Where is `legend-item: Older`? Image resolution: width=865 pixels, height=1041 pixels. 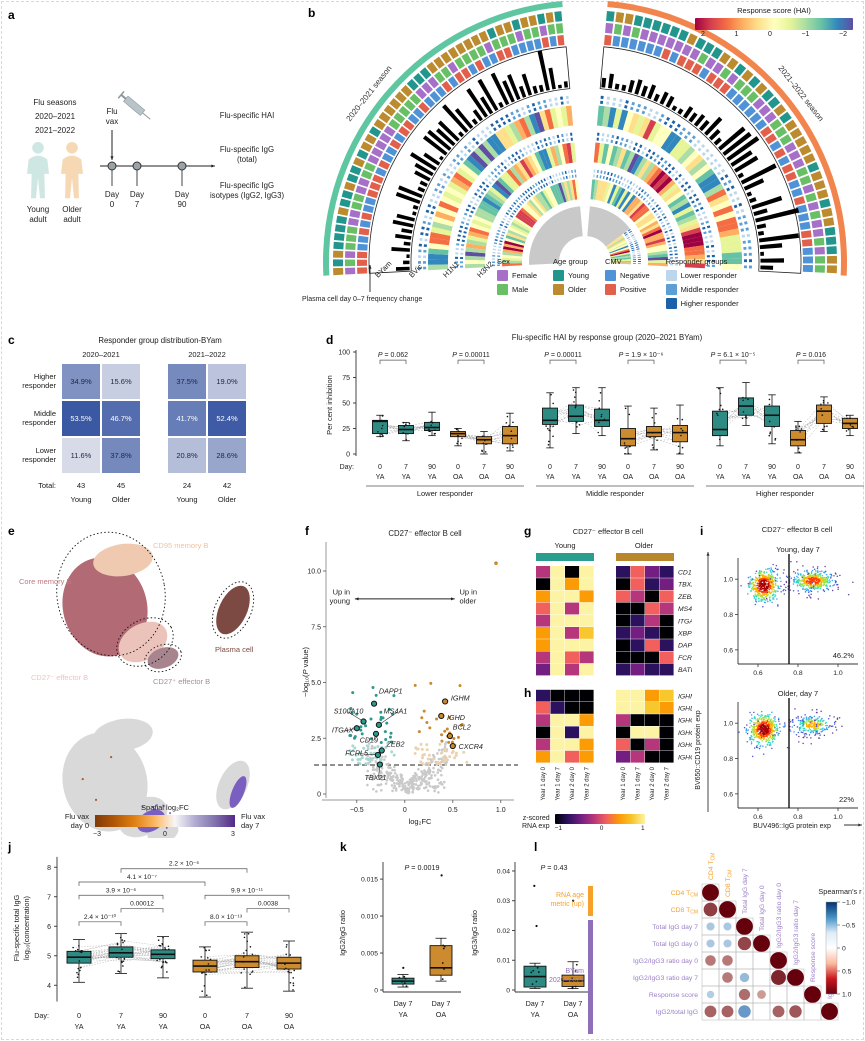
legend-item: Older is located at coordinates (571, 289).